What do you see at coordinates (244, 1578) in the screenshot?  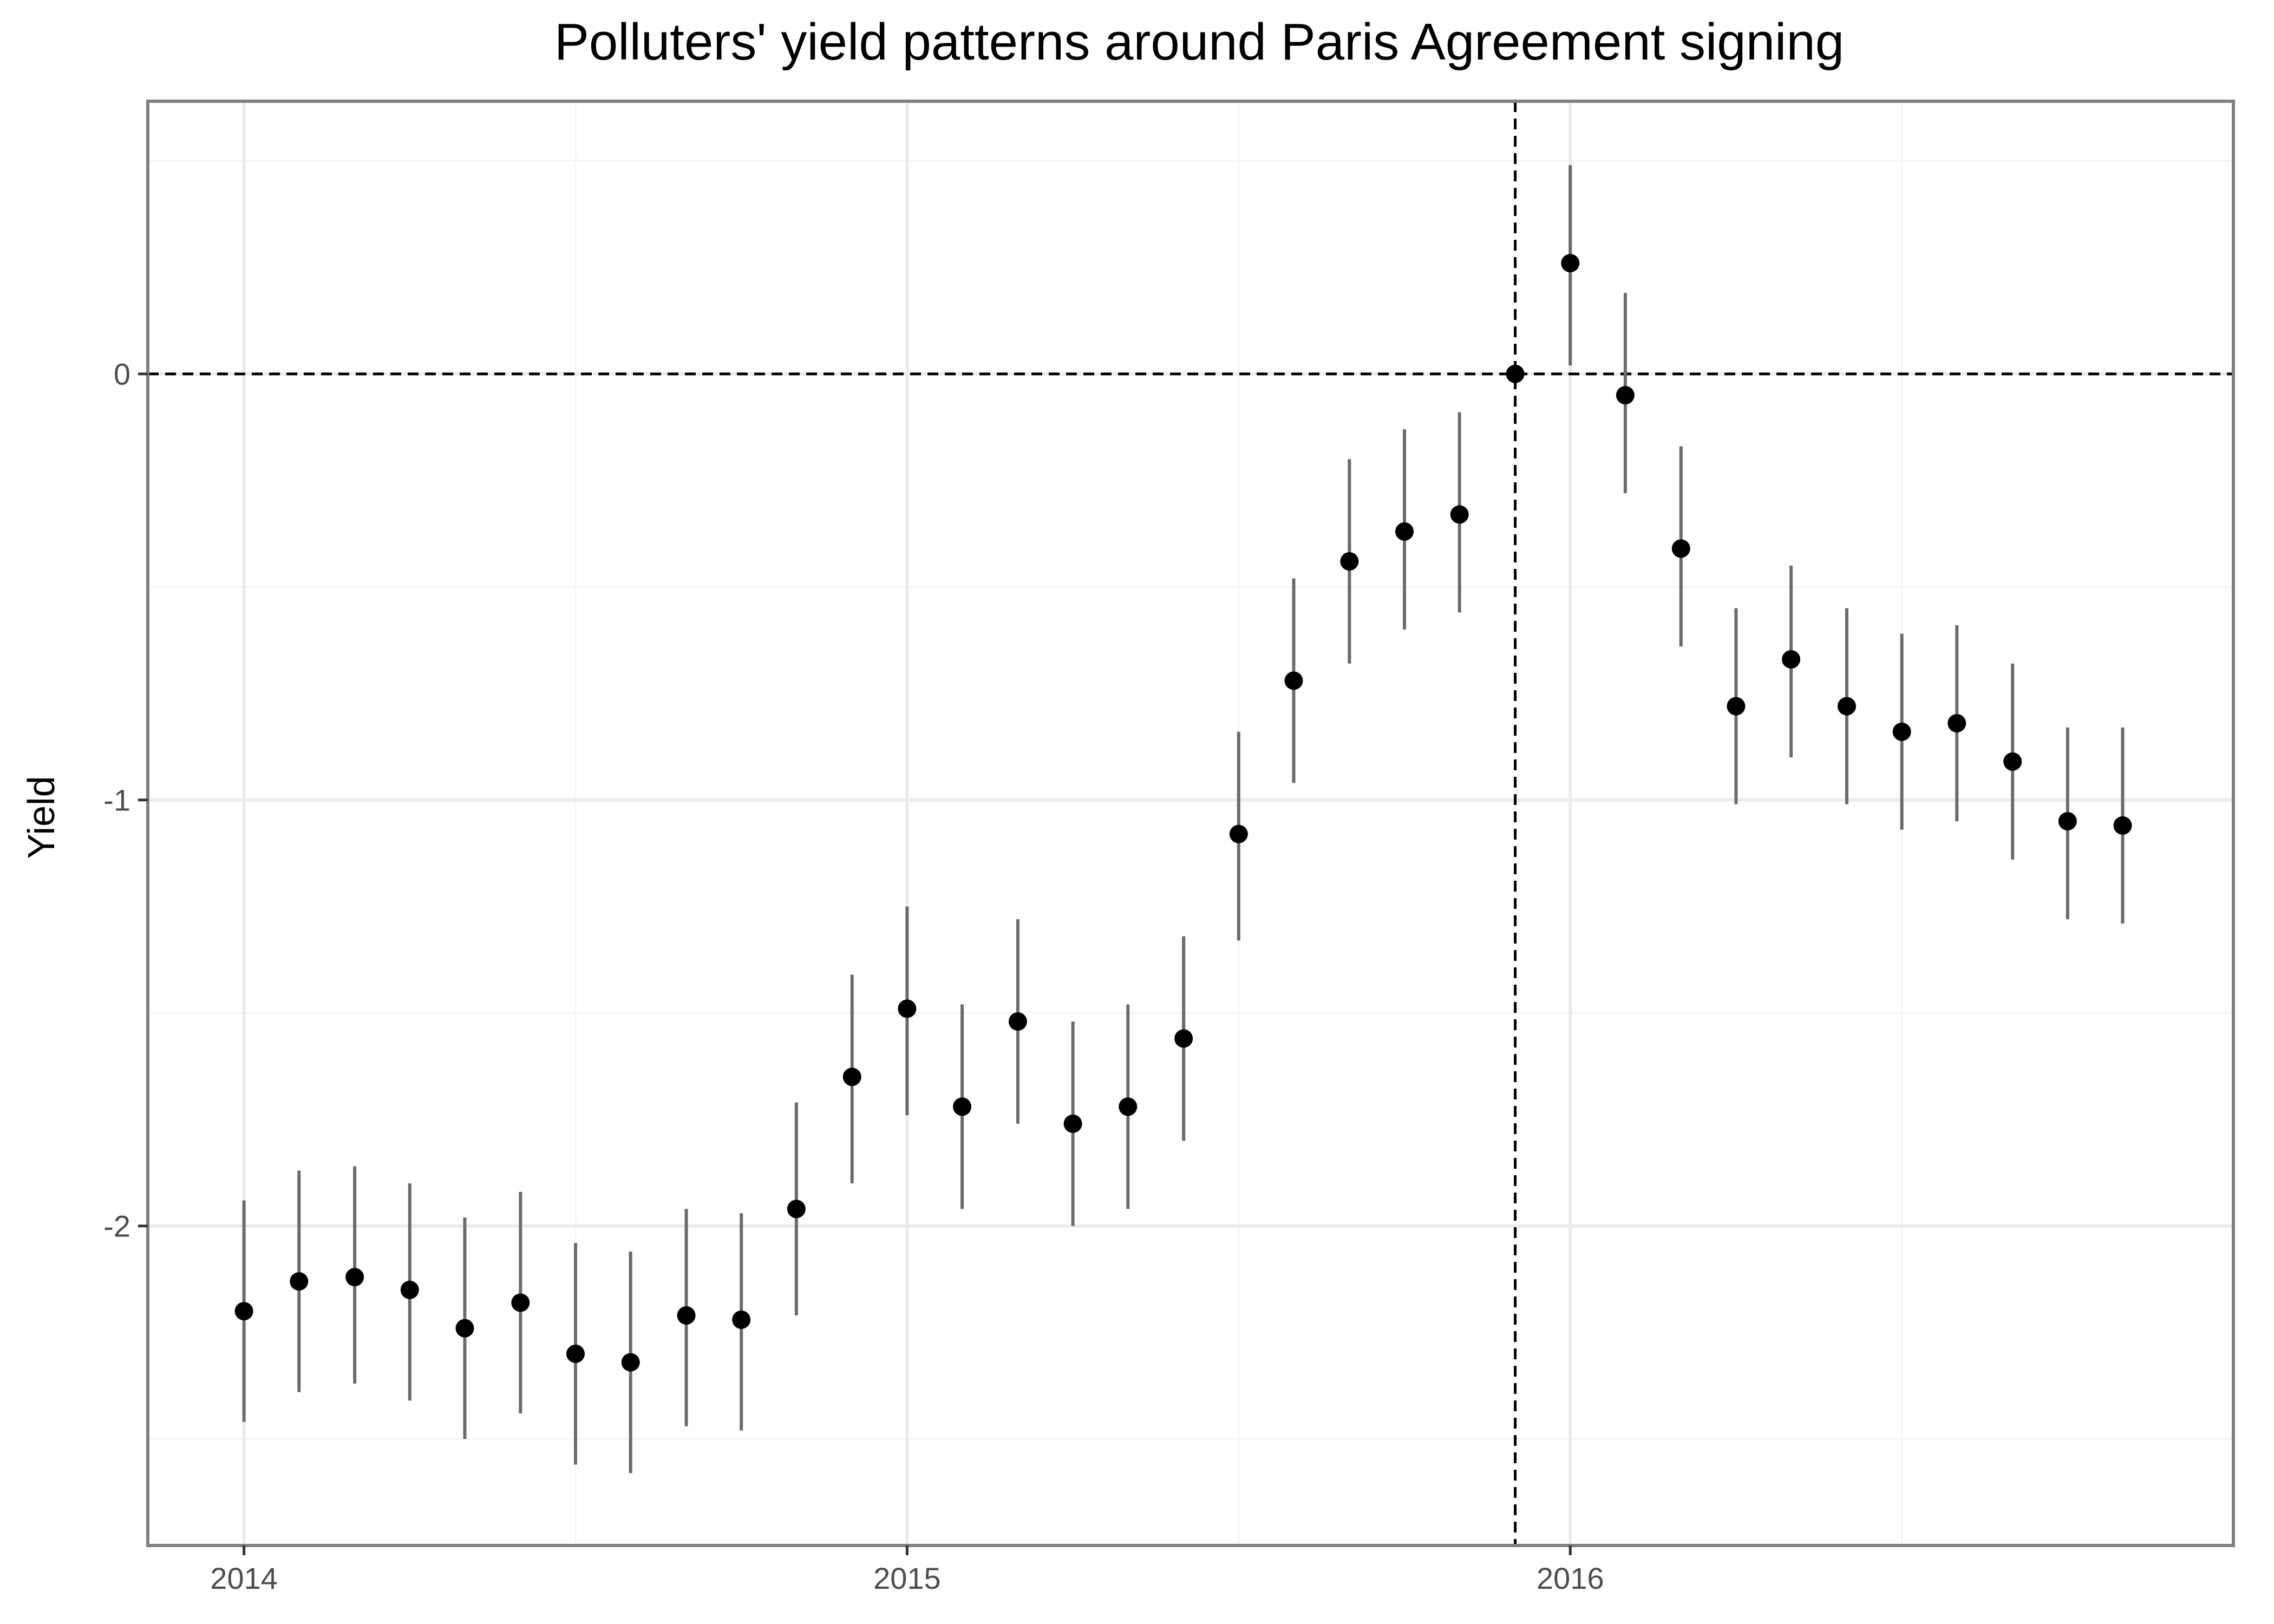 I see `x-tick-label: 2014` at bounding box center [244, 1578].